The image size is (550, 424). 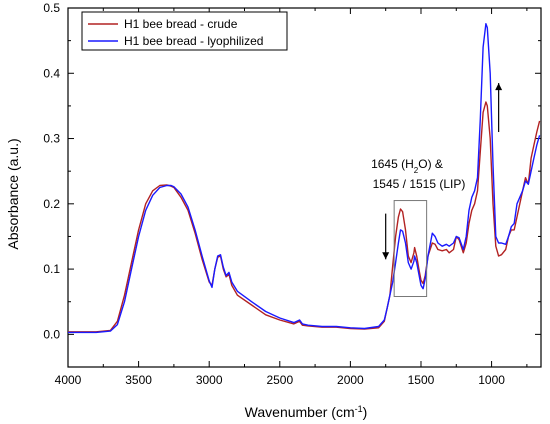 What do you see at coordinates (13, 193) in the screenshot?
I see `y-axis-label: Absorbance (a.u.)` at bounding box center [13, 193].